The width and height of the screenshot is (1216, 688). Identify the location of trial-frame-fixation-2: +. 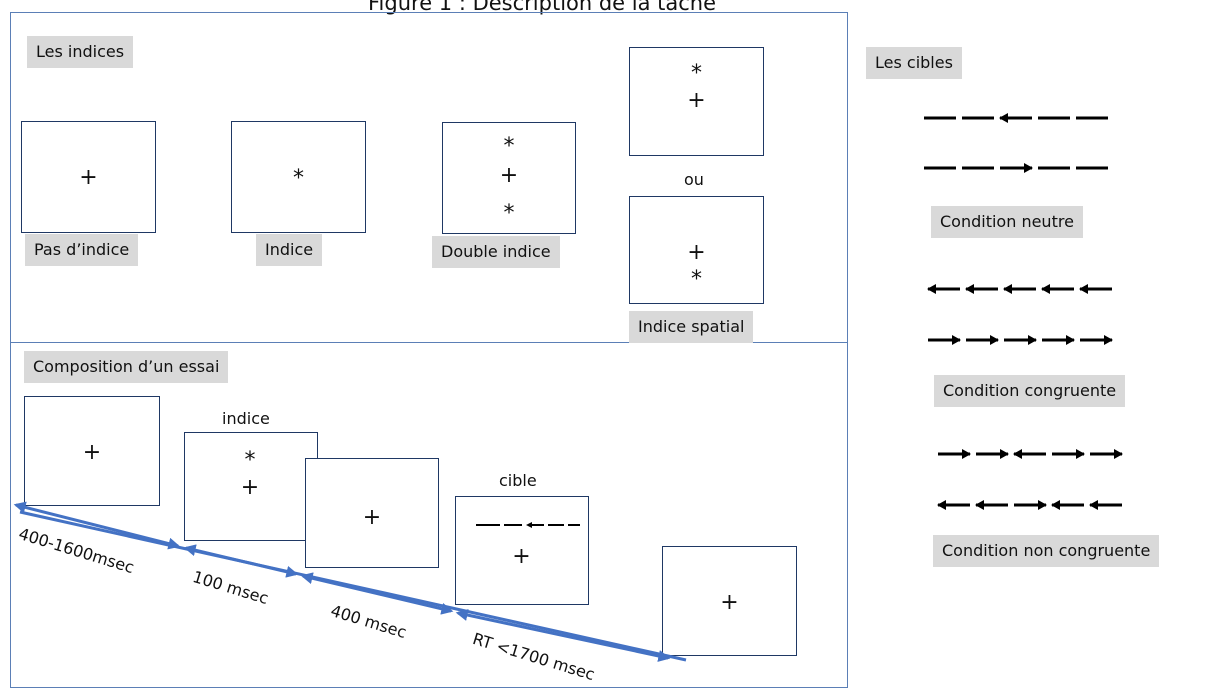
(372, 513).